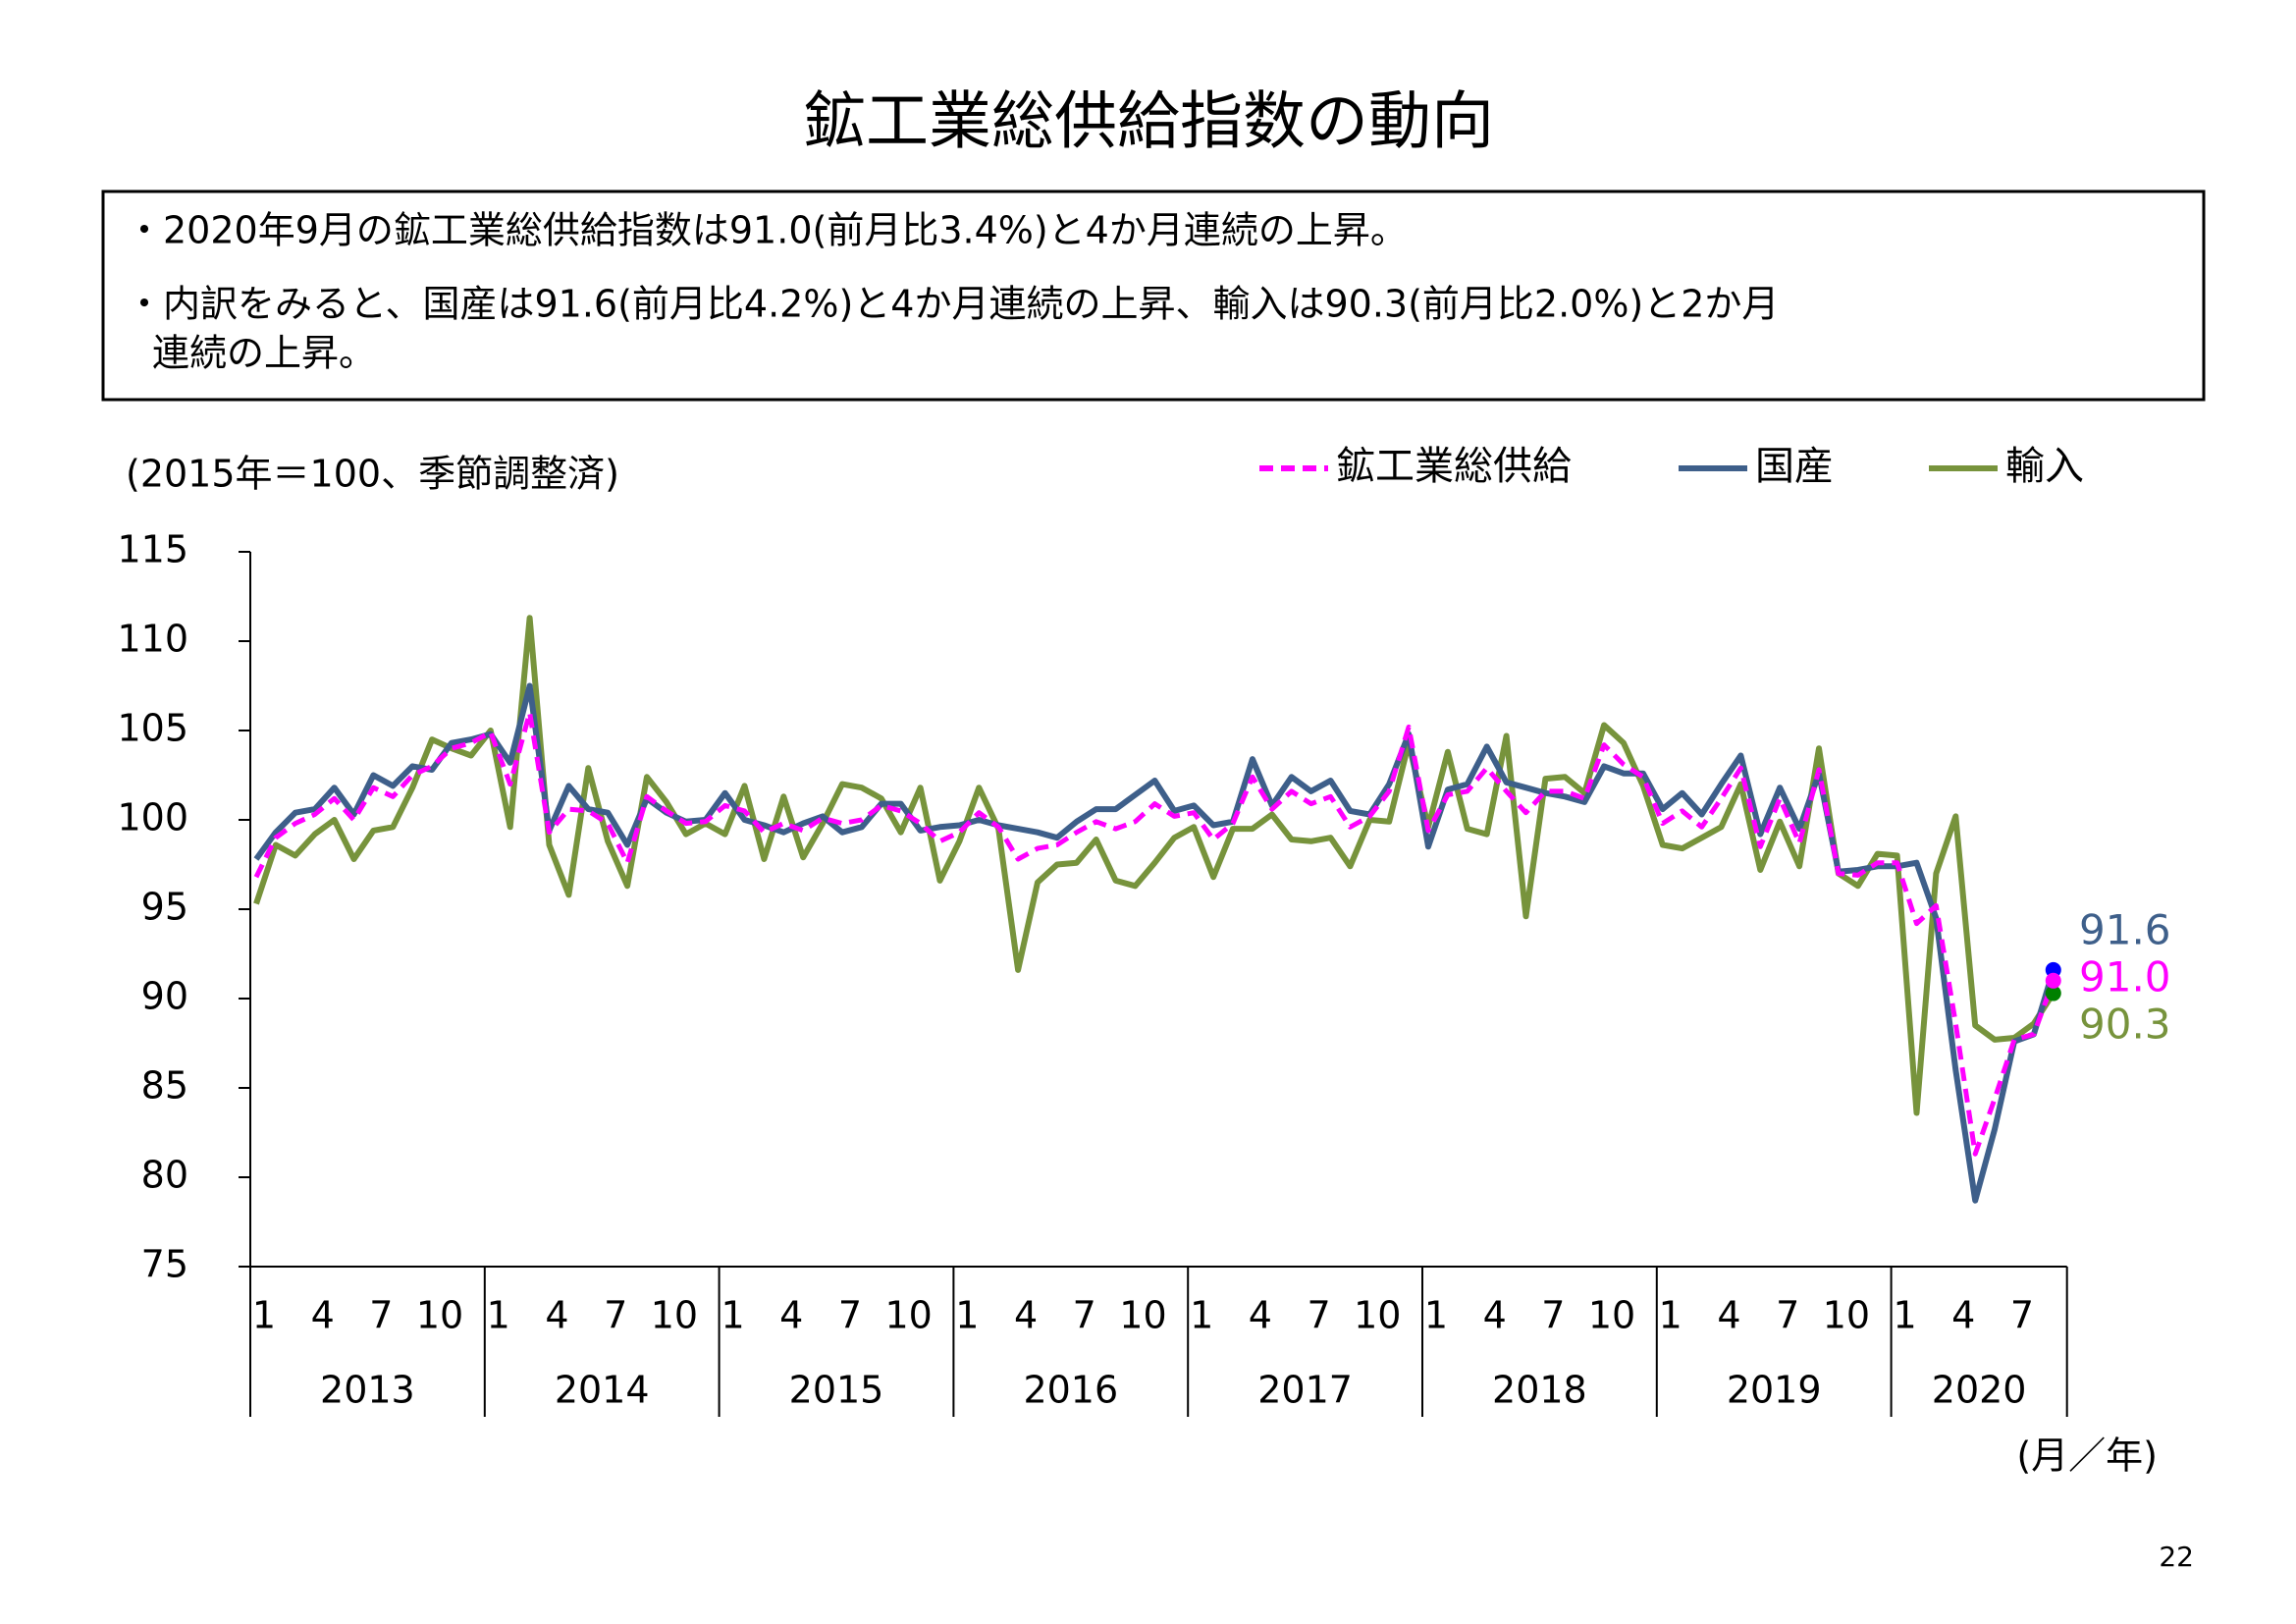 This screenshot has width=2296, height=1624. Describe the element at coordinates (837, 1390) in the screenshot. I see `year-label: 2015` at that location.